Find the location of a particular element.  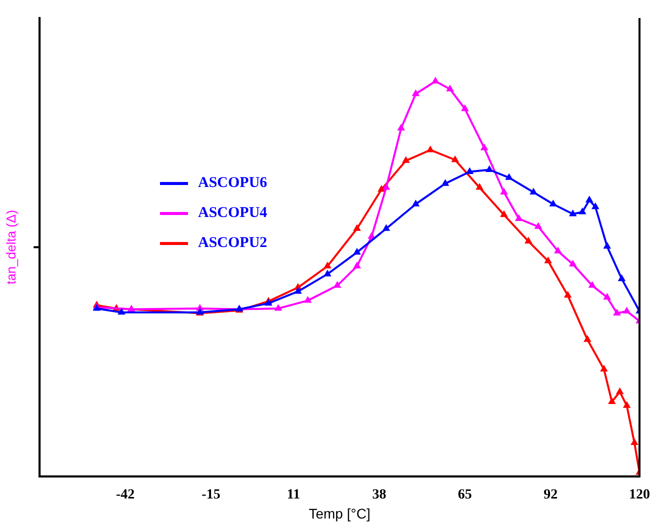

x-tick-label: 92 is located at coordinates (551, 494).